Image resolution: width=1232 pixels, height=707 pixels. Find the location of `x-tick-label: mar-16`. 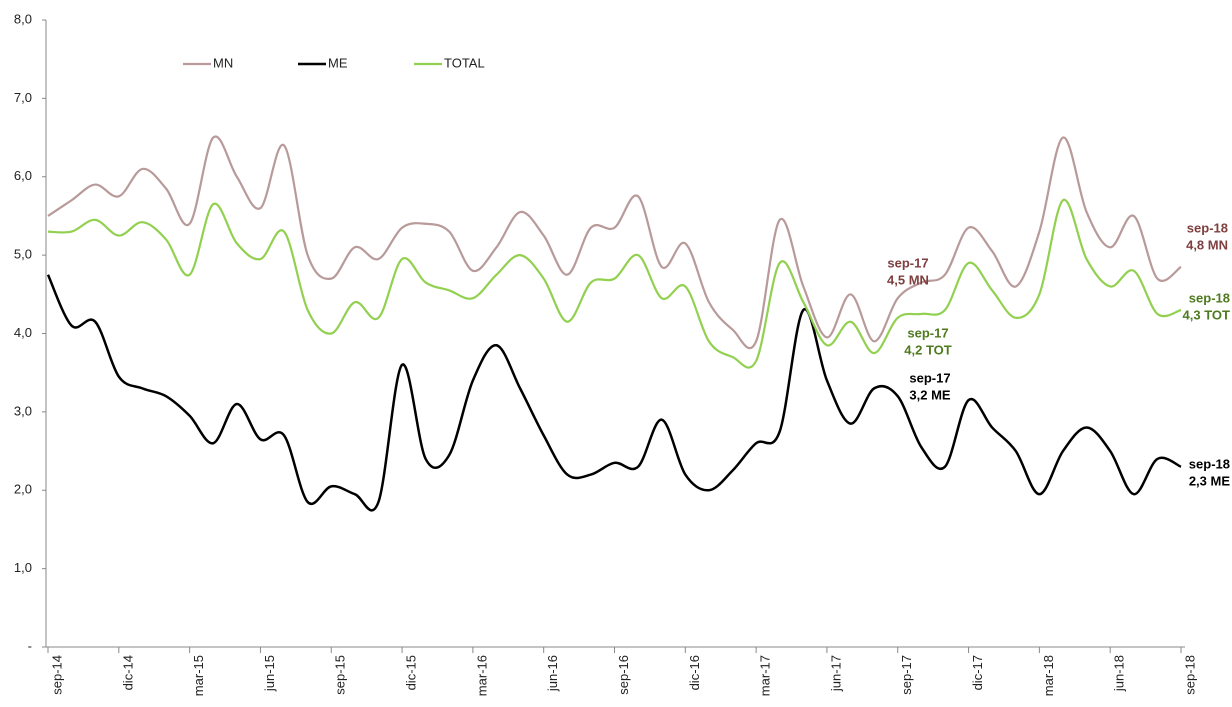

x-tick-label: mar-16 is located at coordinates (481, 675).